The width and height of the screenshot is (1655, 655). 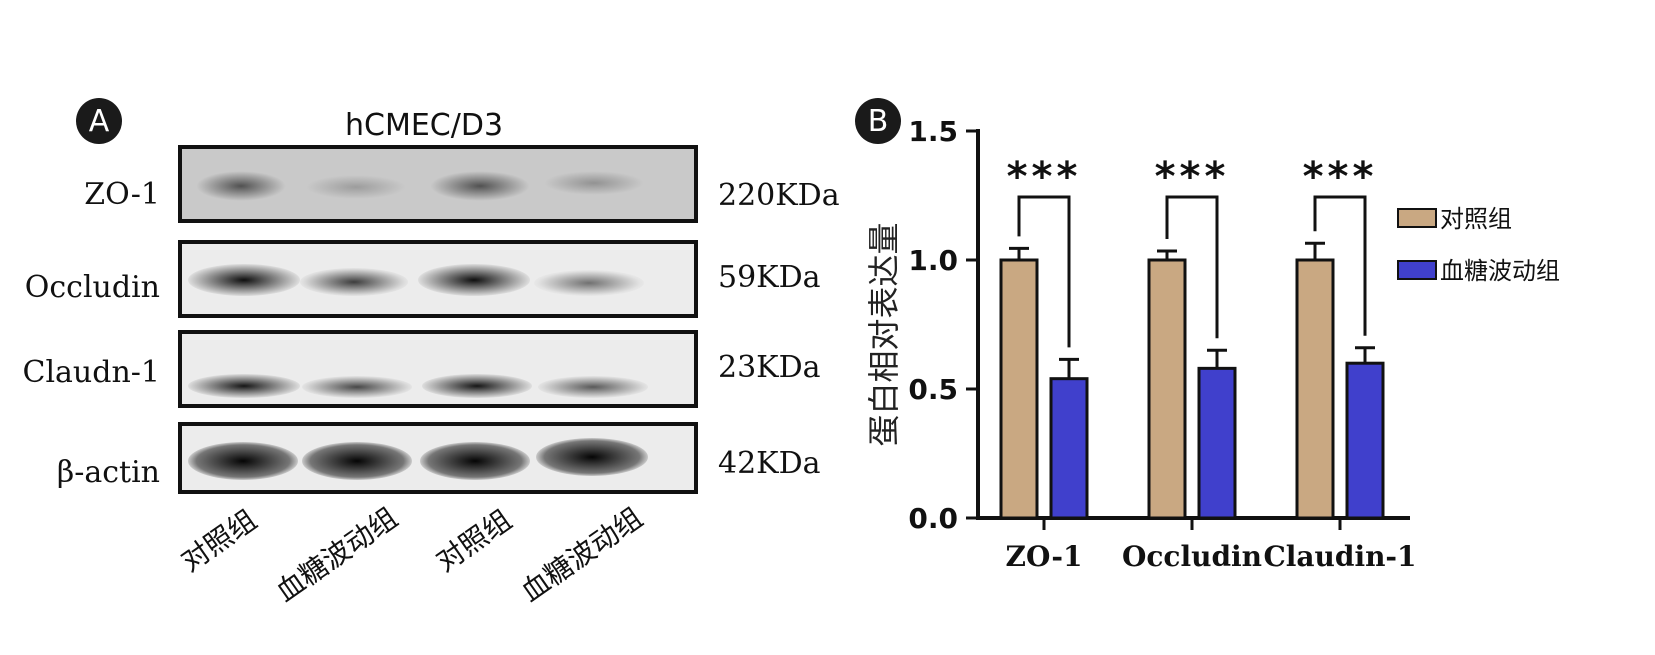 I want to click on kda-label-actin: 42KDa, so click(x=769, y=463).